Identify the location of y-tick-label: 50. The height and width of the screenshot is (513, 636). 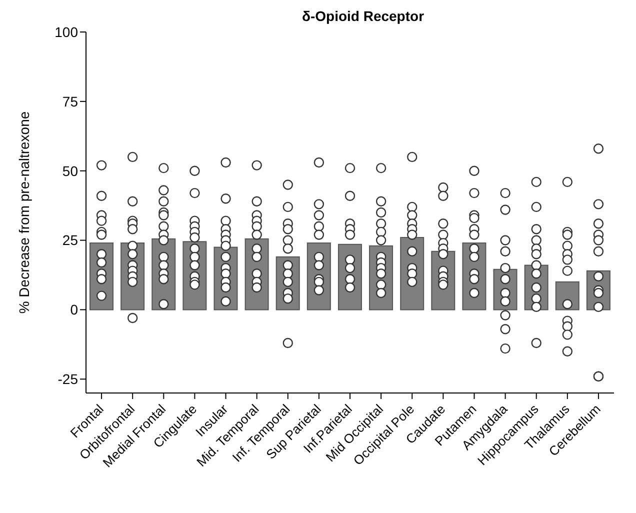
(70, 170).